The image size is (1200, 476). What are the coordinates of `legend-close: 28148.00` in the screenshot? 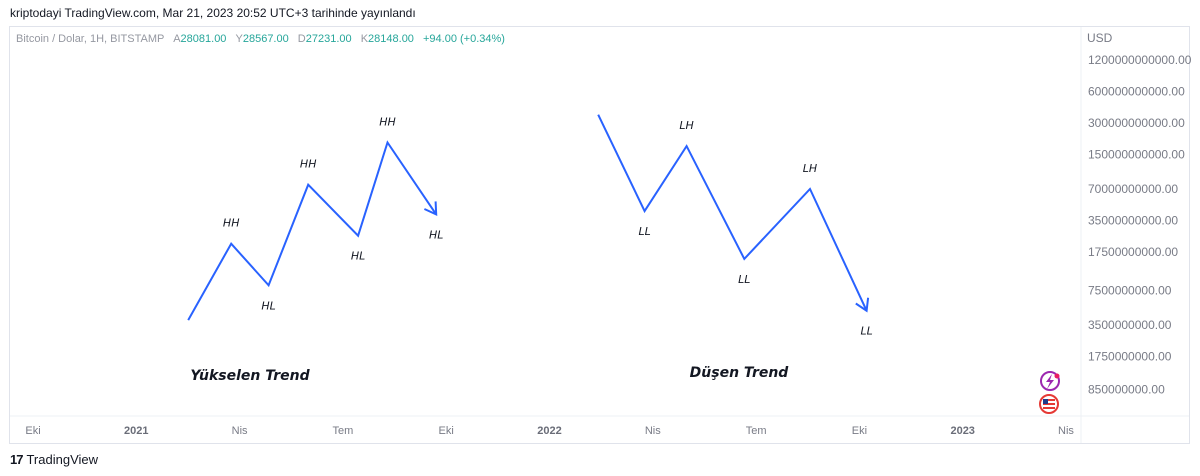 It's located at (391, 39).